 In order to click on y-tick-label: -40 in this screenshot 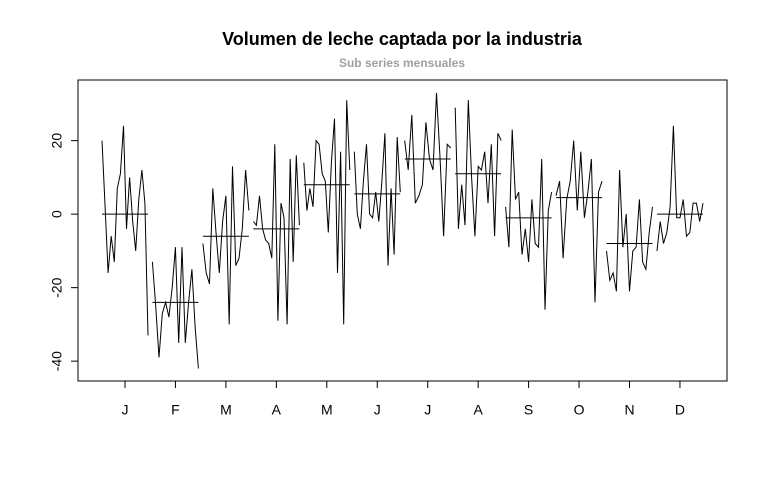, I will do `click(57, 361)`.